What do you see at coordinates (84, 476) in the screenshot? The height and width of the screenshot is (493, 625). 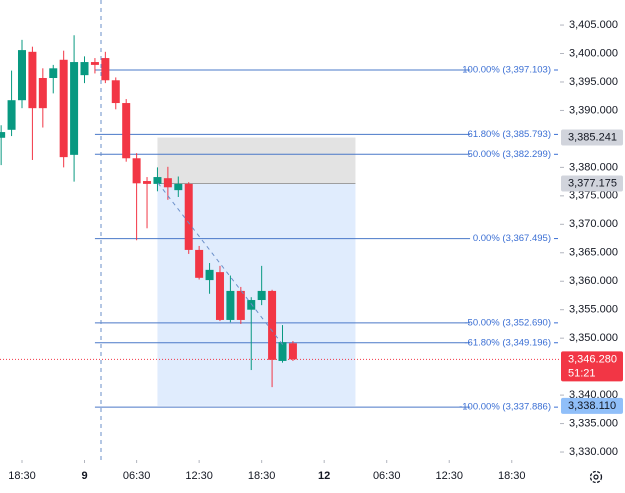 I see `x-tick-label: 9` at bounding box center [84, 476].